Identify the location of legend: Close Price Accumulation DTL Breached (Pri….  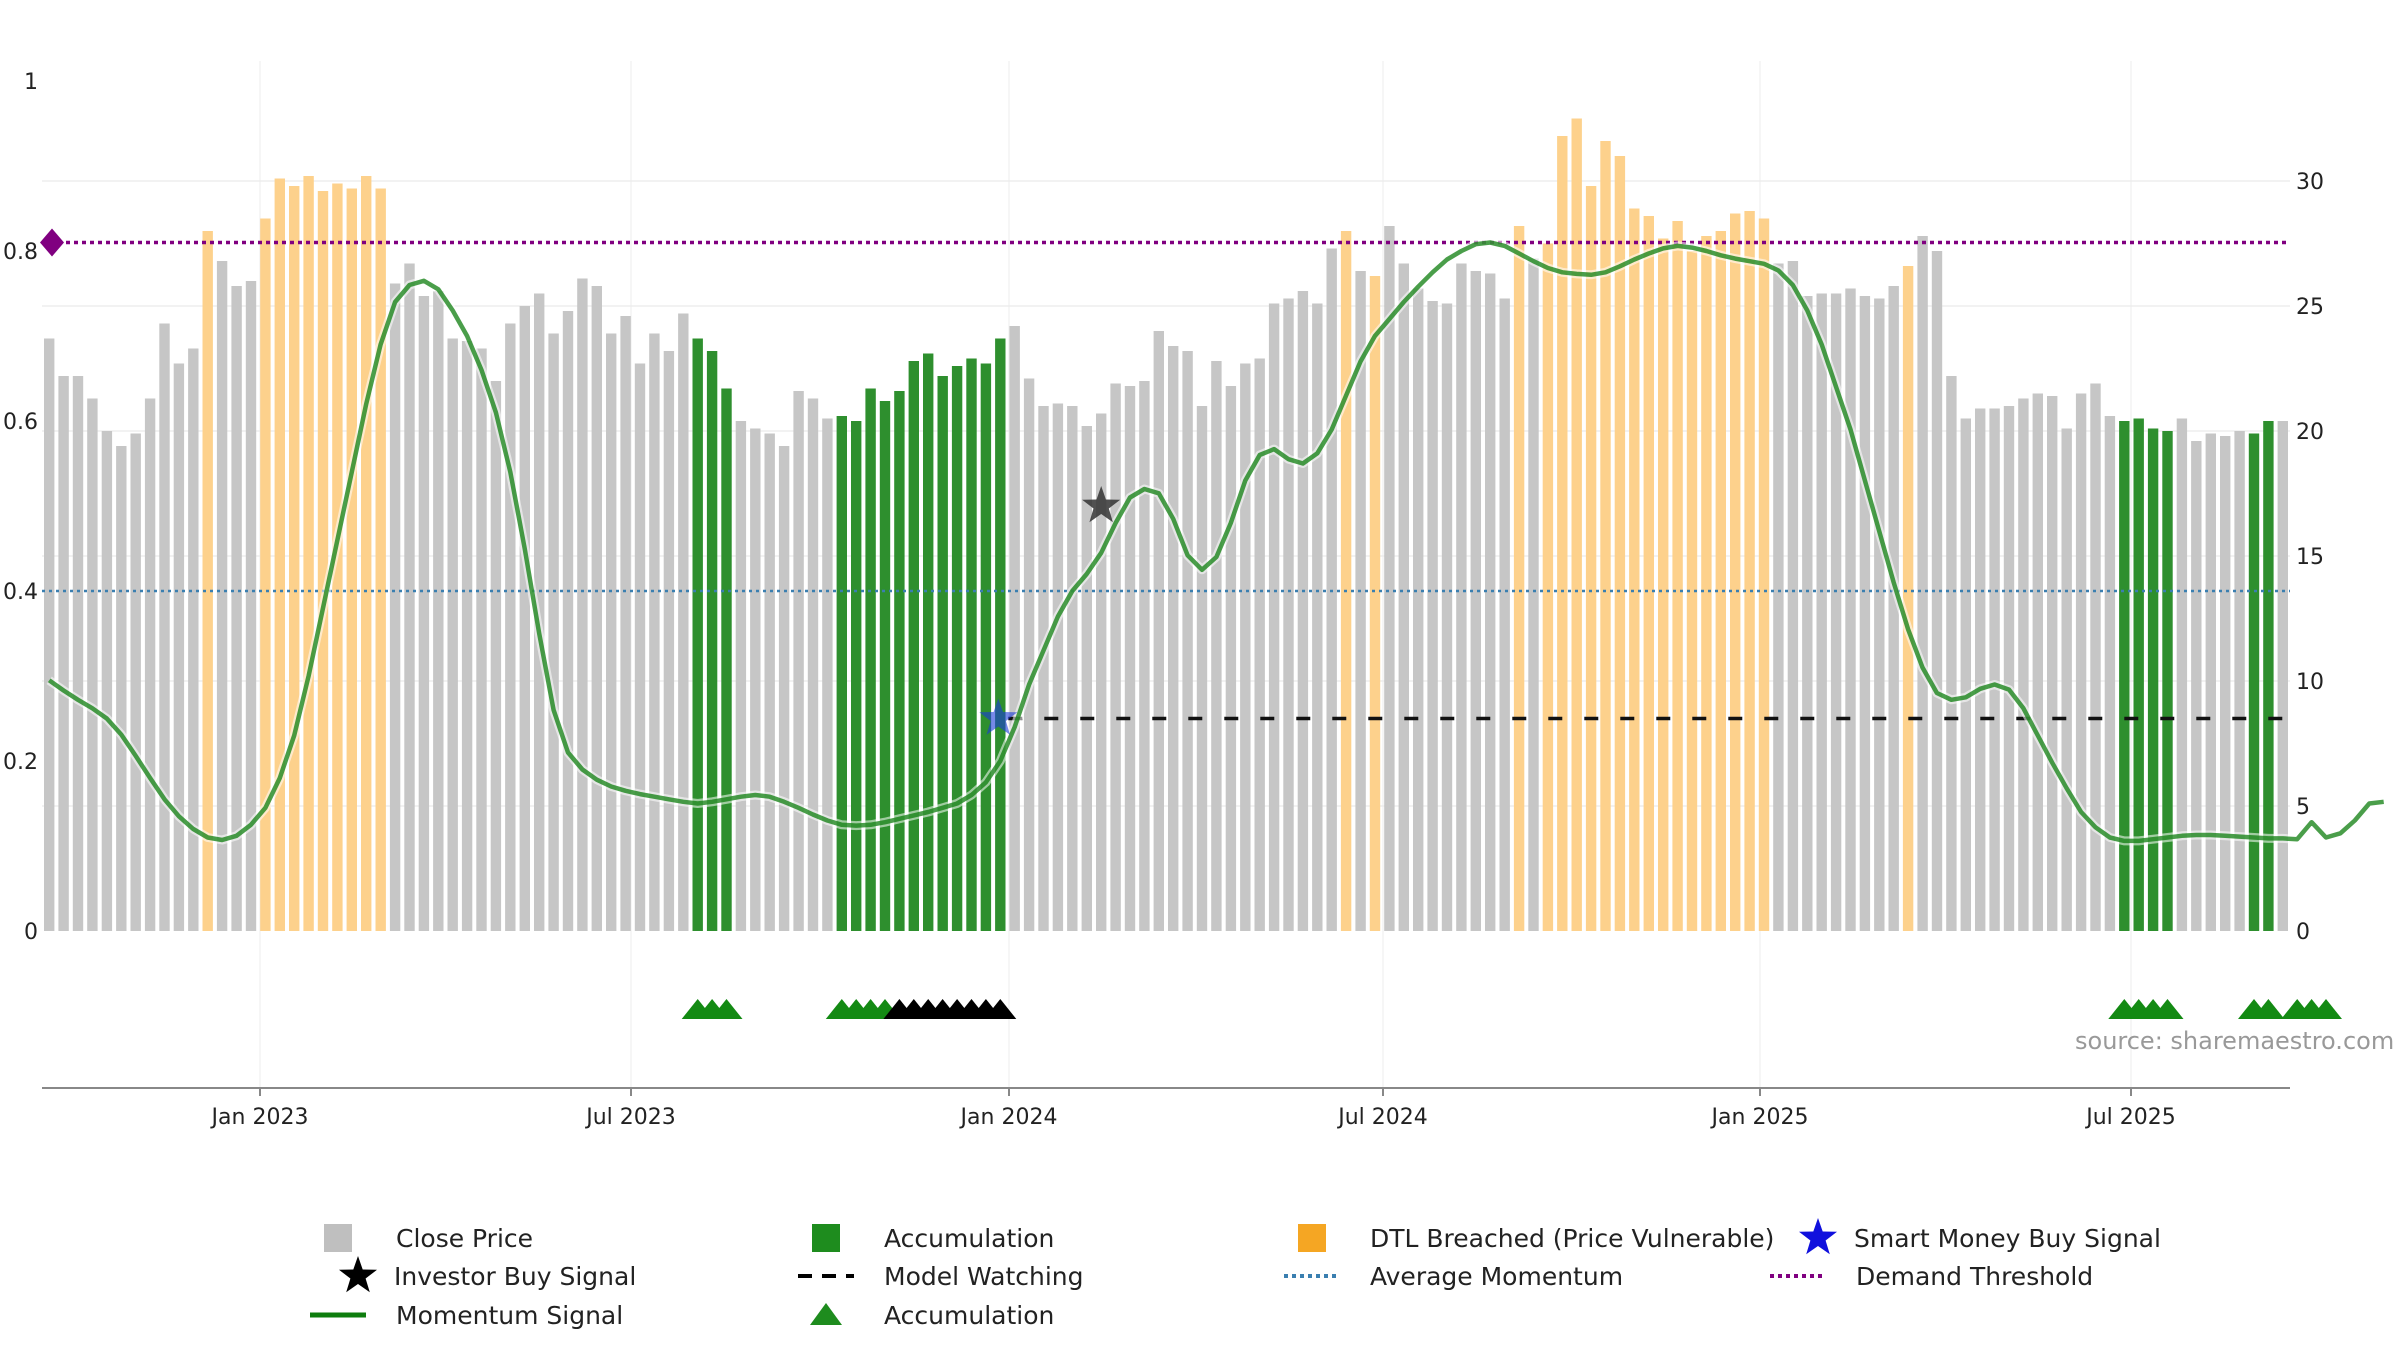
(1235, 1274).